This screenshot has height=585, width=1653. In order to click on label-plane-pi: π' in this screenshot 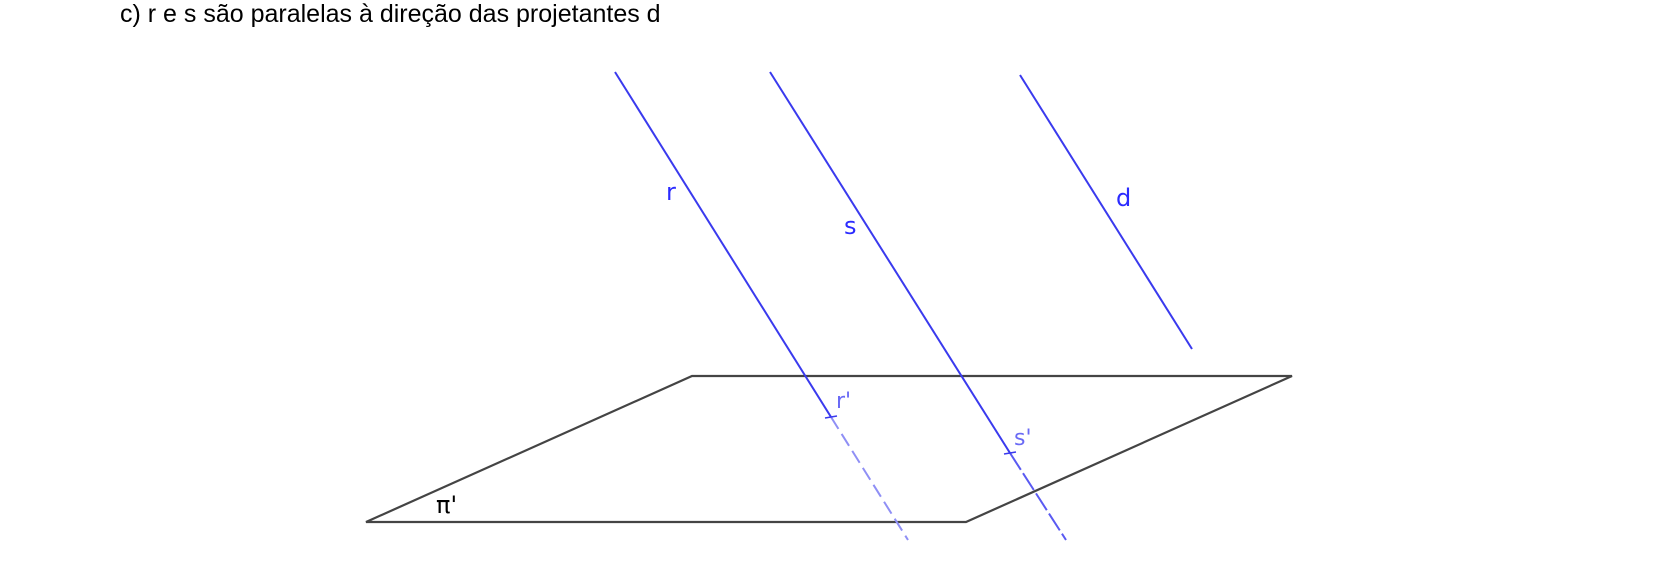, I will do `click(446, 505)`.